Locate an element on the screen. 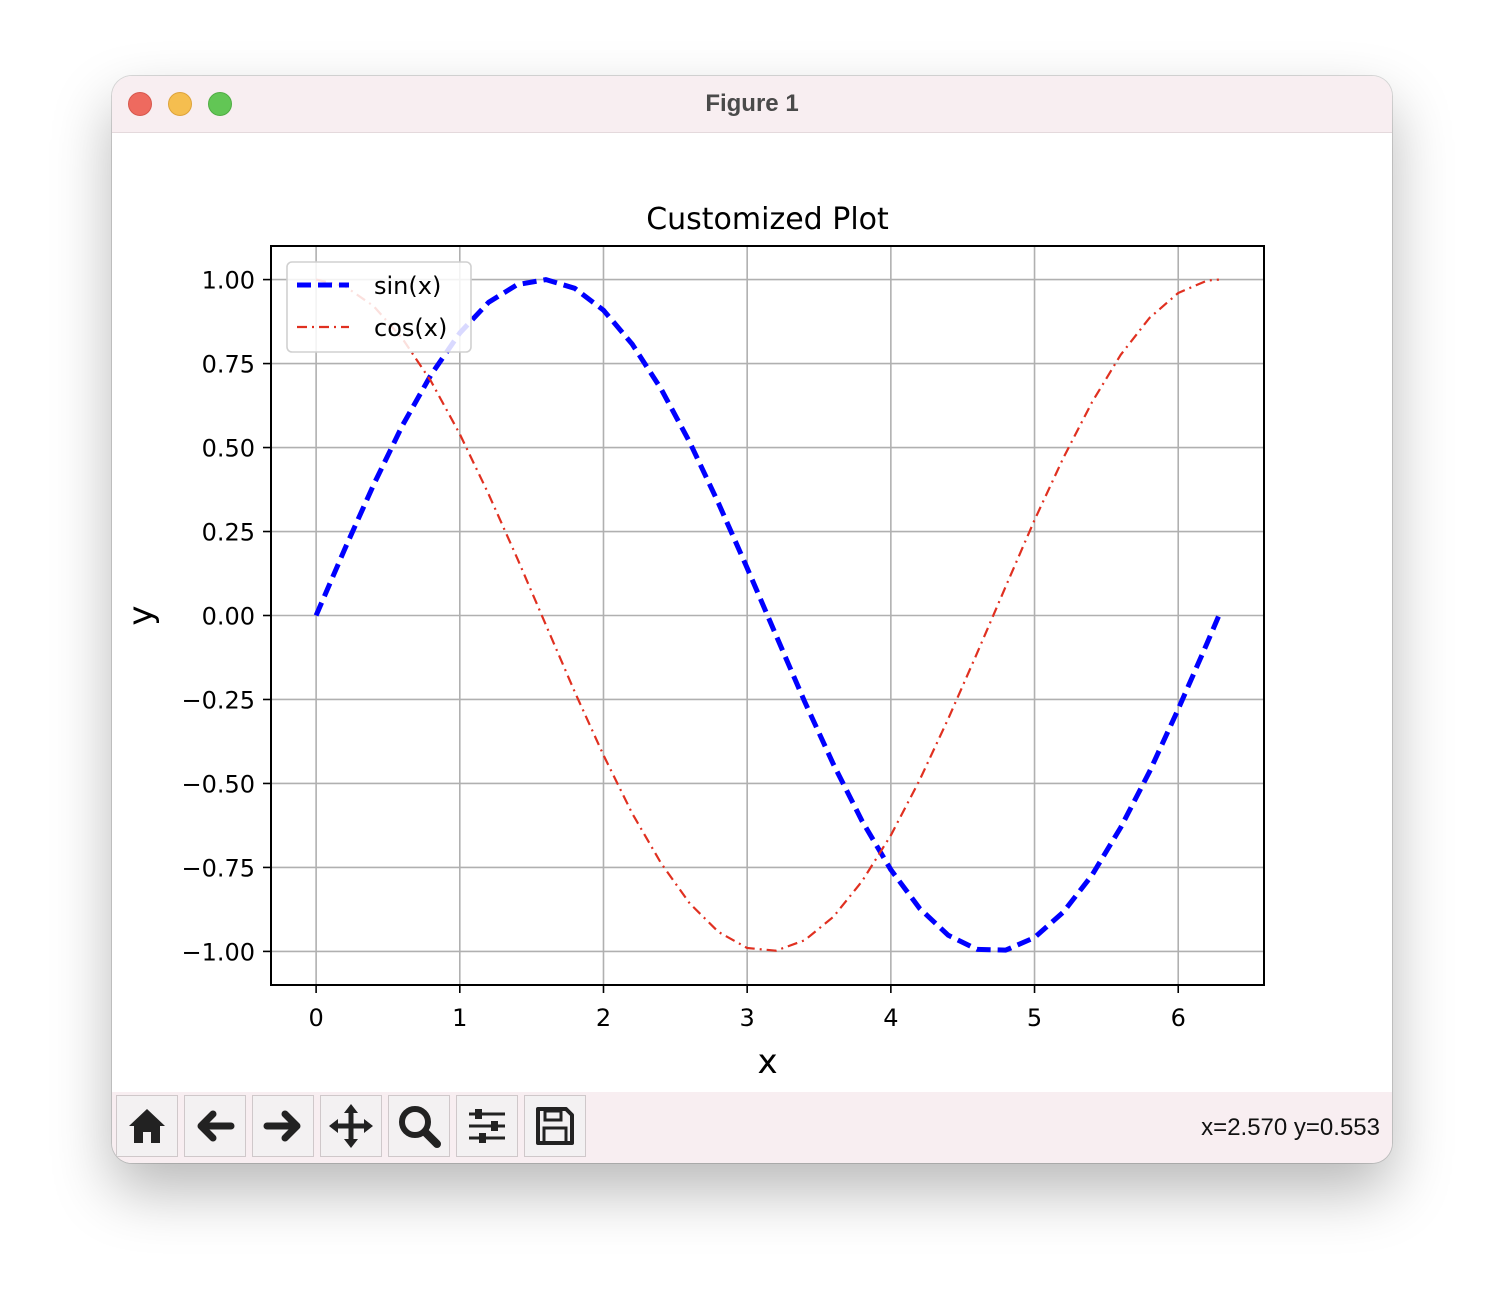  x-tick-label: 0 is located at coordinates (315, 1018).